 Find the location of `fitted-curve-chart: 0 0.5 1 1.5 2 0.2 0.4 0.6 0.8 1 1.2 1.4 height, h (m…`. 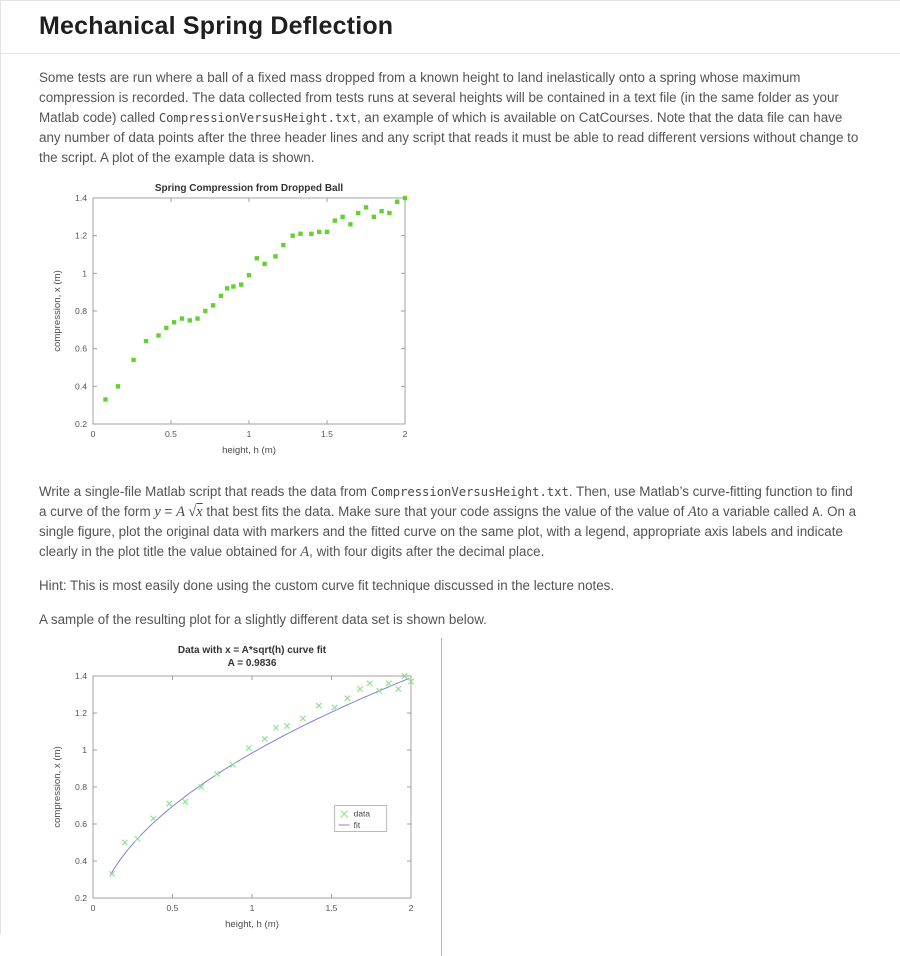

fitted-curve-chart: 0 0.5 1 1.5 2 0.2 0.4 0.6 0.8 1 1.2 1.4 height, h (m… is located at coordinates (245, 792).